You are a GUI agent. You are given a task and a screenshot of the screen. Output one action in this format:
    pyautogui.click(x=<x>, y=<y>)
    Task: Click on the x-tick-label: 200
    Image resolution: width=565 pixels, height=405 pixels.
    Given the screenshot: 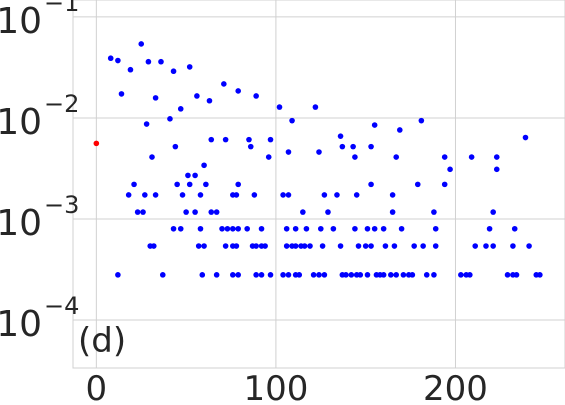 What is the action you would take?
    pyautogui.click(x=455, y=387)
    